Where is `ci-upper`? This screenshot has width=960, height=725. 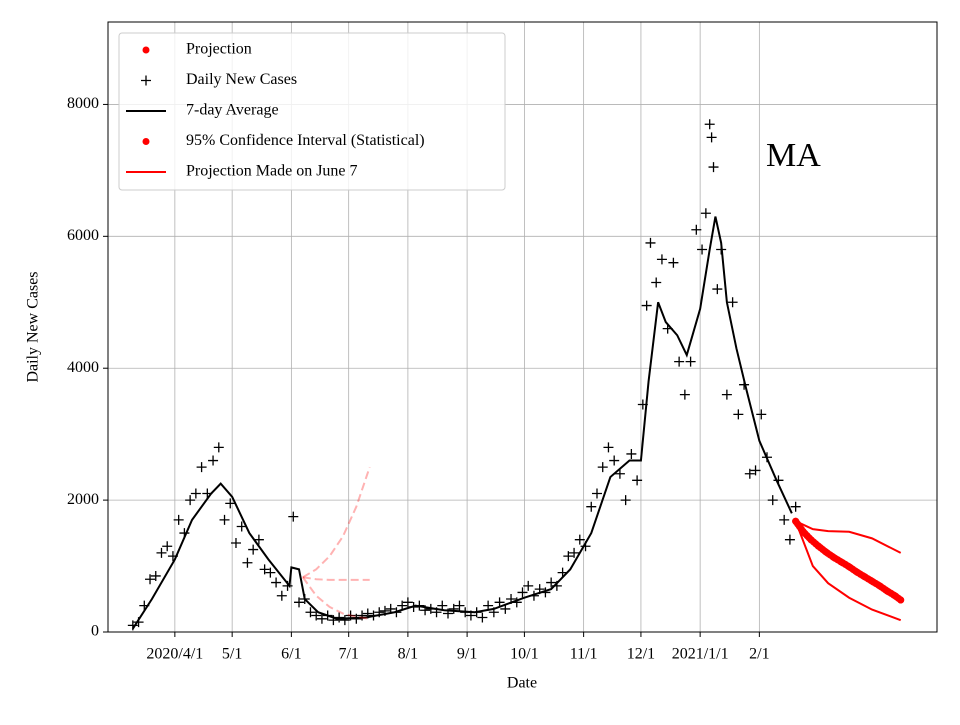
ci-upper is located at coordinates (848, 537).